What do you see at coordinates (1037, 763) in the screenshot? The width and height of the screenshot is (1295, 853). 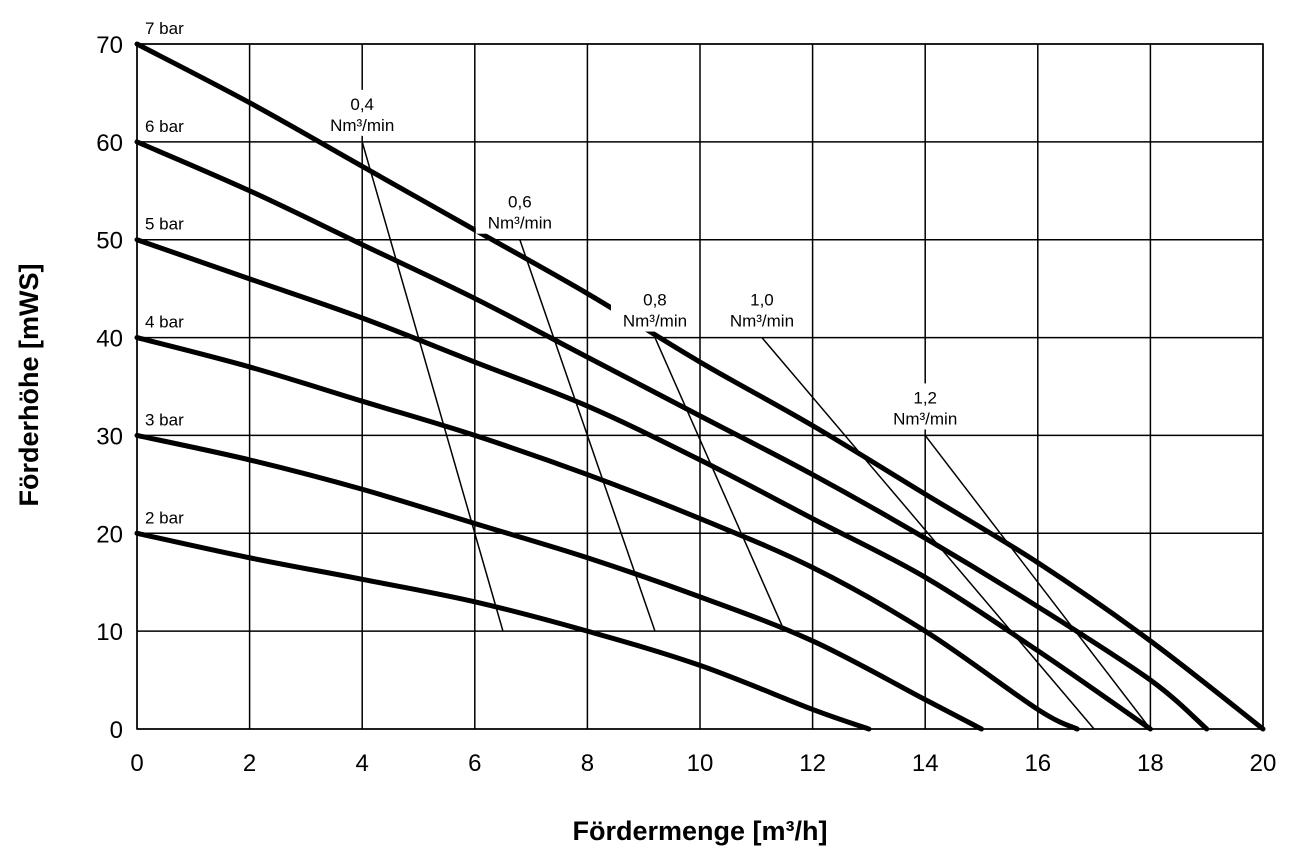 I see `x-tick-label: 16` at bounding box center [1037, 763].